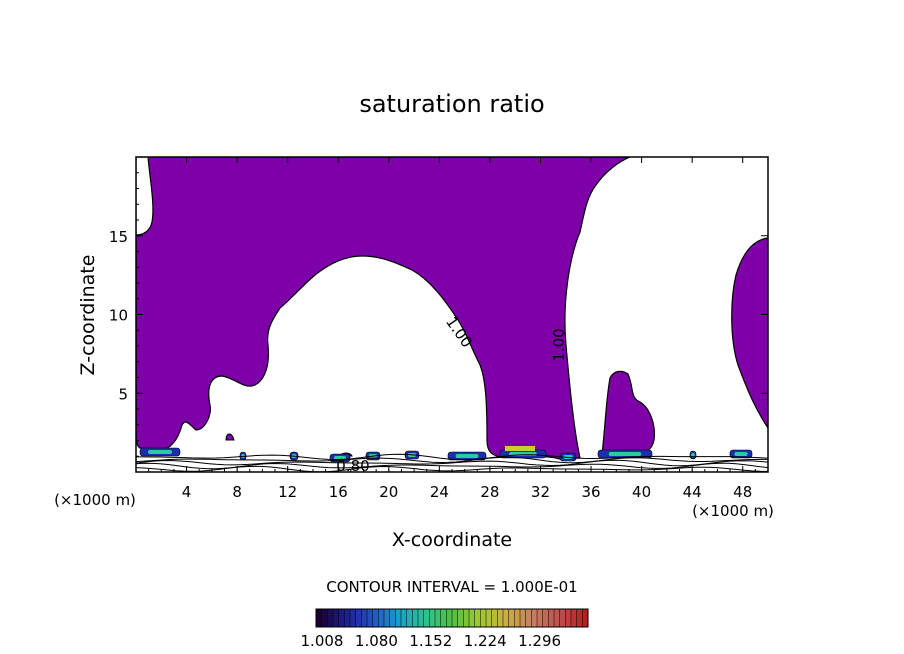  What do you see at coordinates (742, 492) in the screenshot?
I see `x-tick-label-11: 48` at bounding box center [742, 492].